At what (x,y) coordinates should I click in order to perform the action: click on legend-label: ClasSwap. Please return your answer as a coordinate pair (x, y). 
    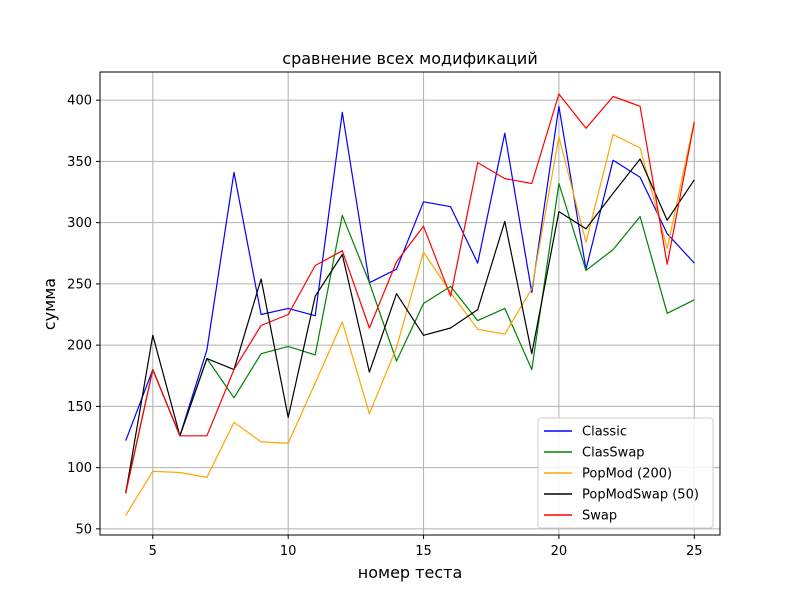
    Looking at the image, I should click on (613, 453).